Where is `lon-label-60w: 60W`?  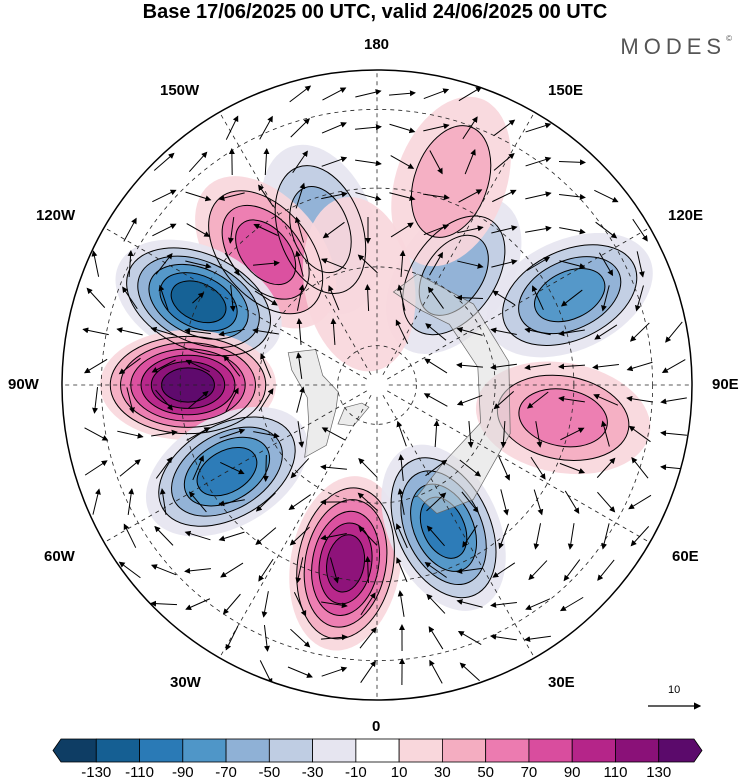 lon-label-60w: 60W is located at coordinates (59, 556).